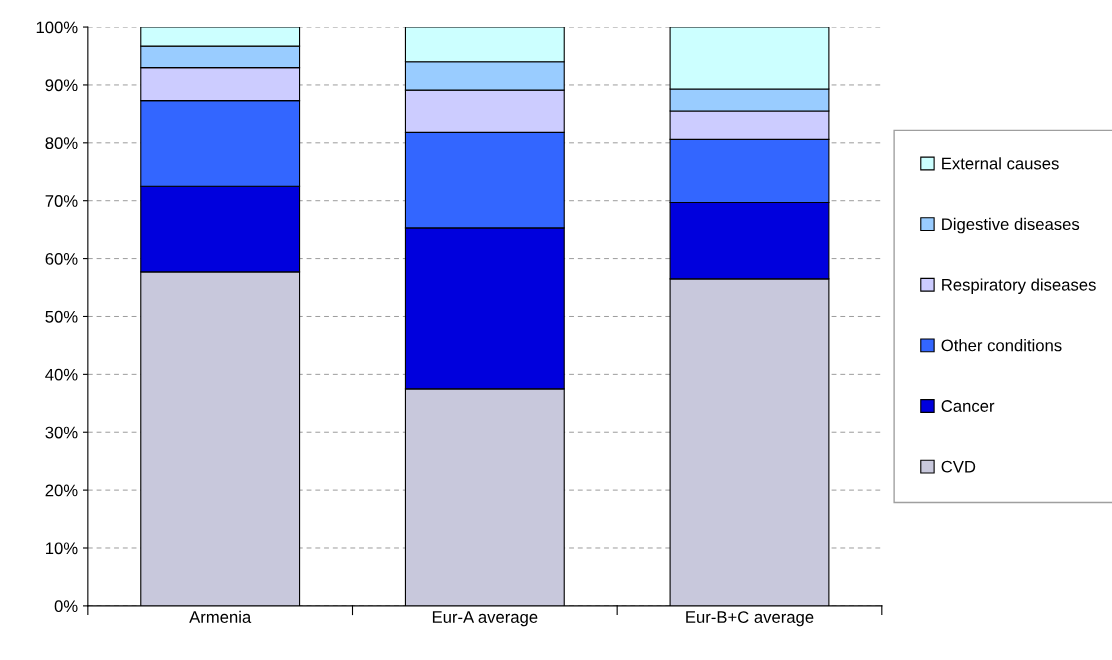 The width and height of the screenshot is (1112, 660). Describe the element at coordinates (61, 258) in the screenshot. I see `y-tick-label: 60%` at that location.